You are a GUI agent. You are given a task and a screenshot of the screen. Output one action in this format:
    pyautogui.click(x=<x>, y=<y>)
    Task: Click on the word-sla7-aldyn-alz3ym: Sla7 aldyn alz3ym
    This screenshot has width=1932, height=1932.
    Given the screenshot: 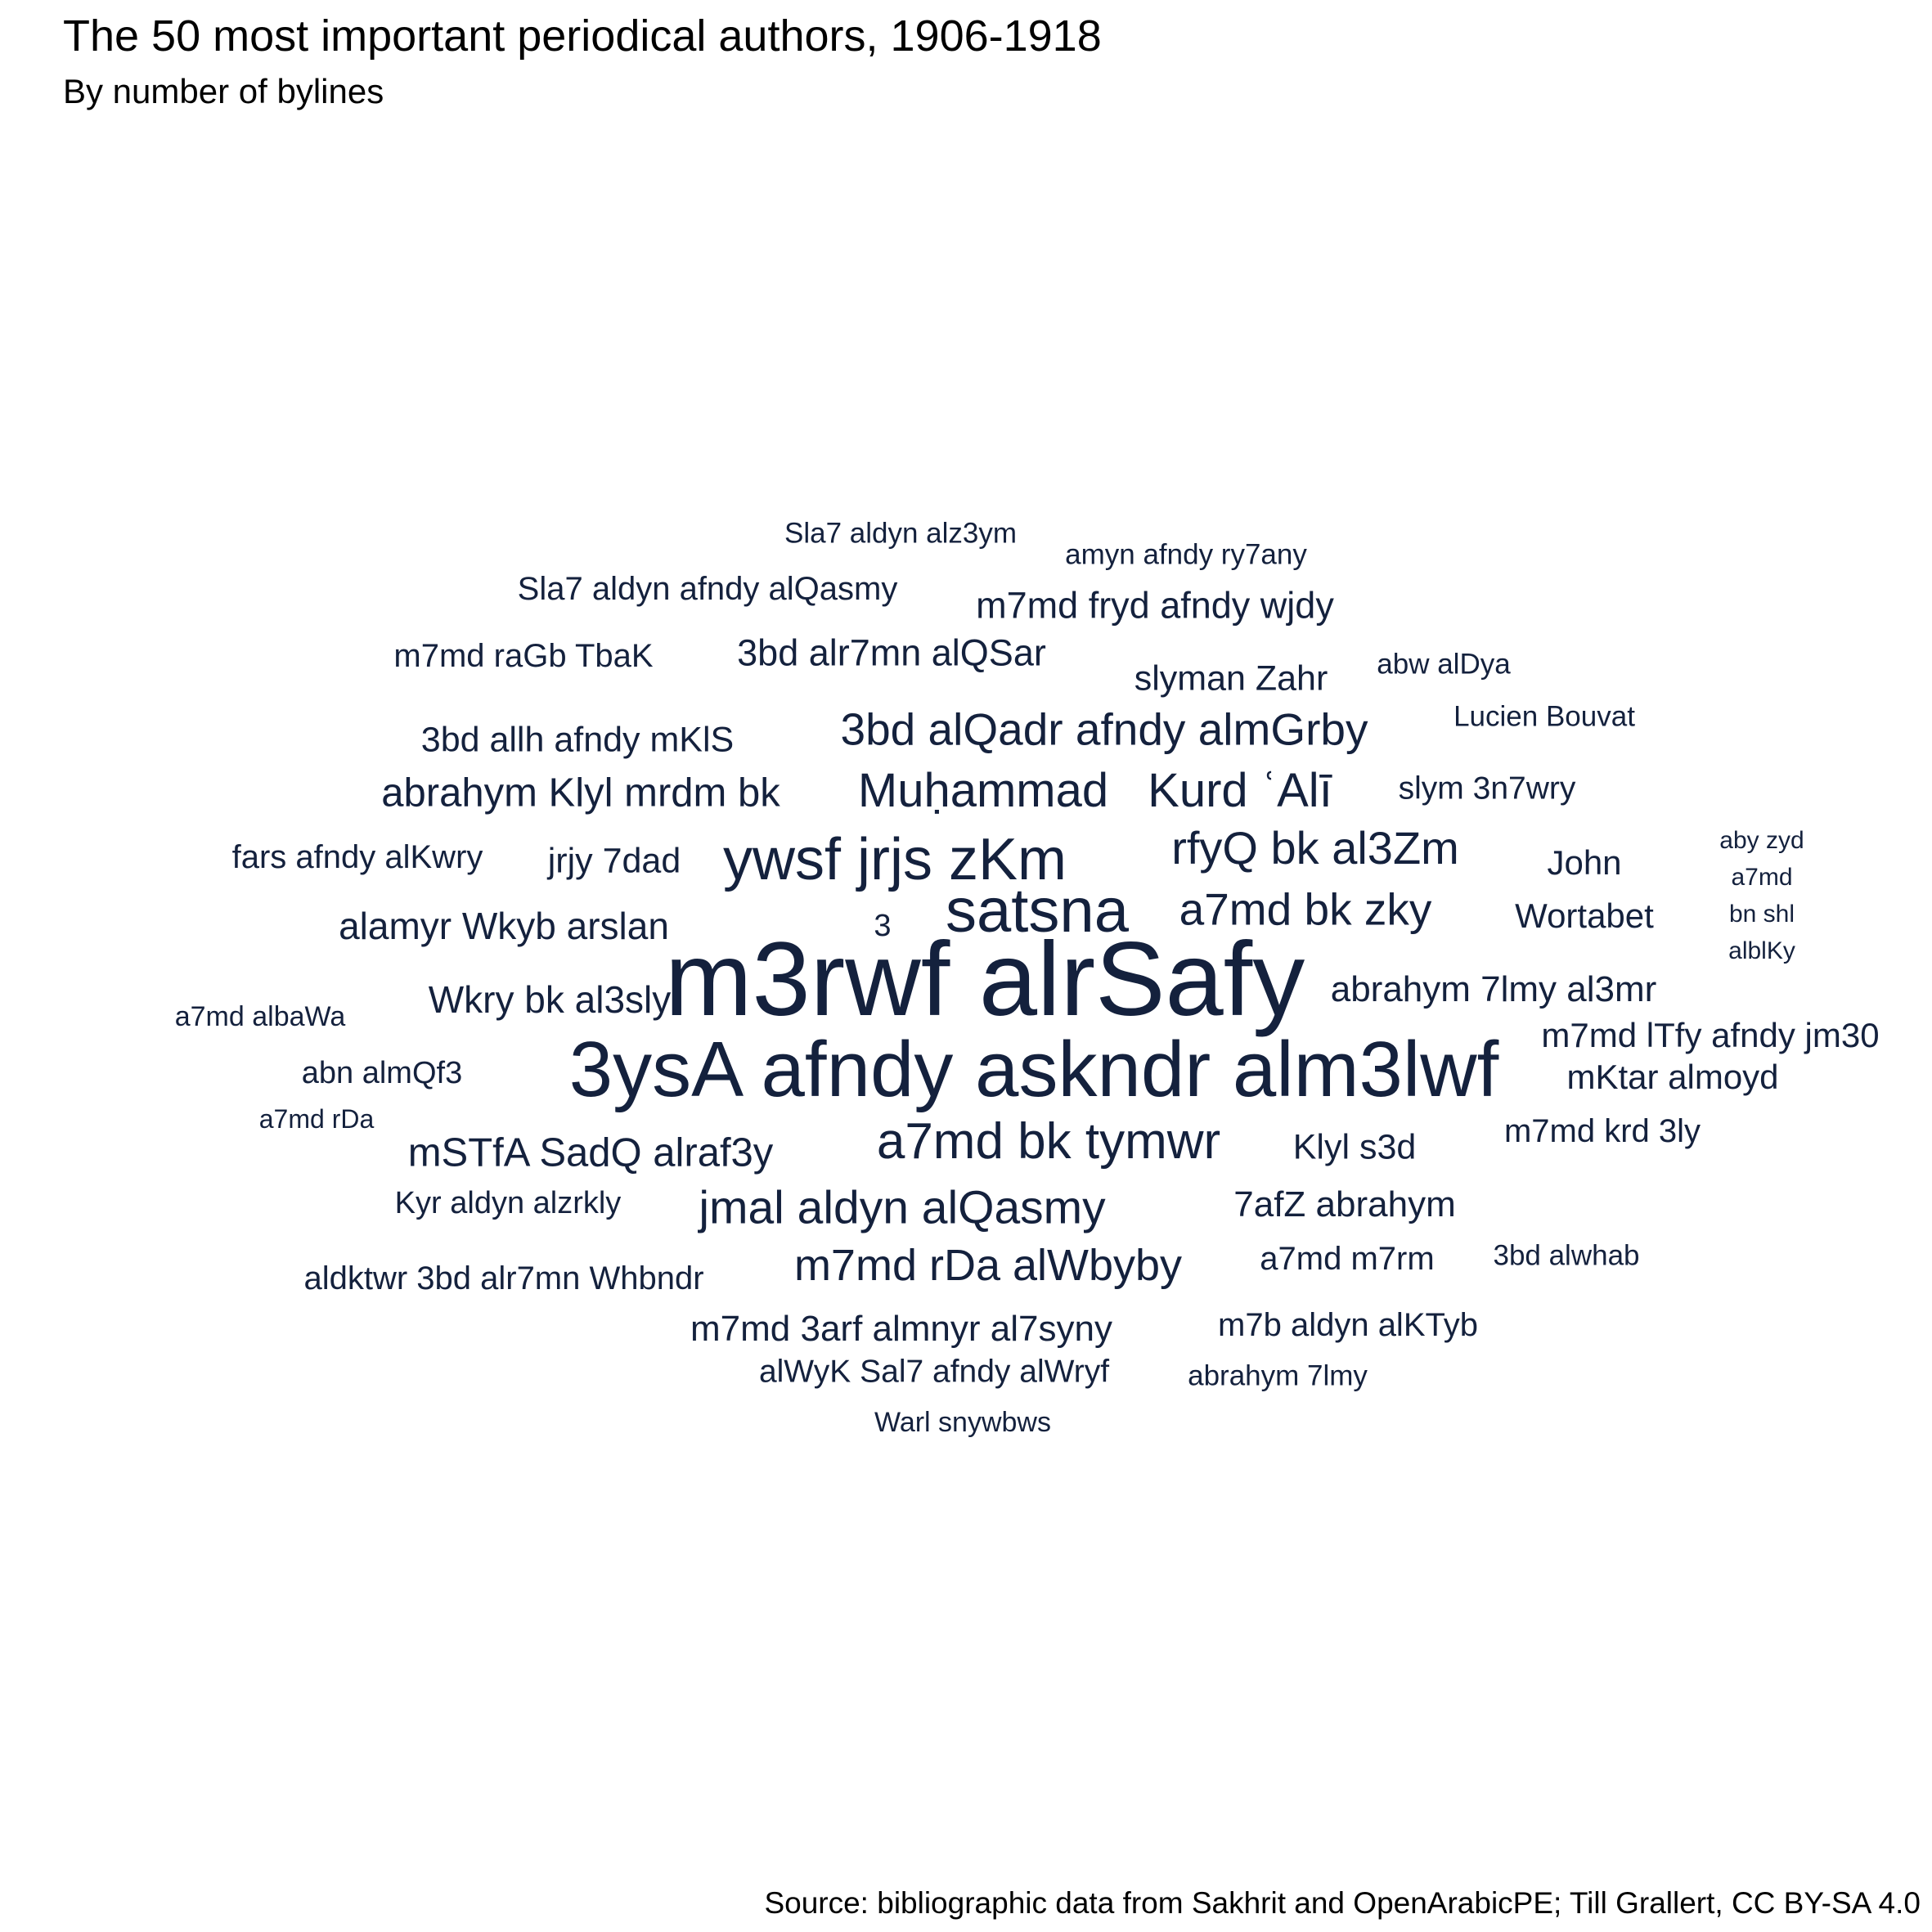 What is the action you would take?
    pyautogui.click(x=901, y=533)
    